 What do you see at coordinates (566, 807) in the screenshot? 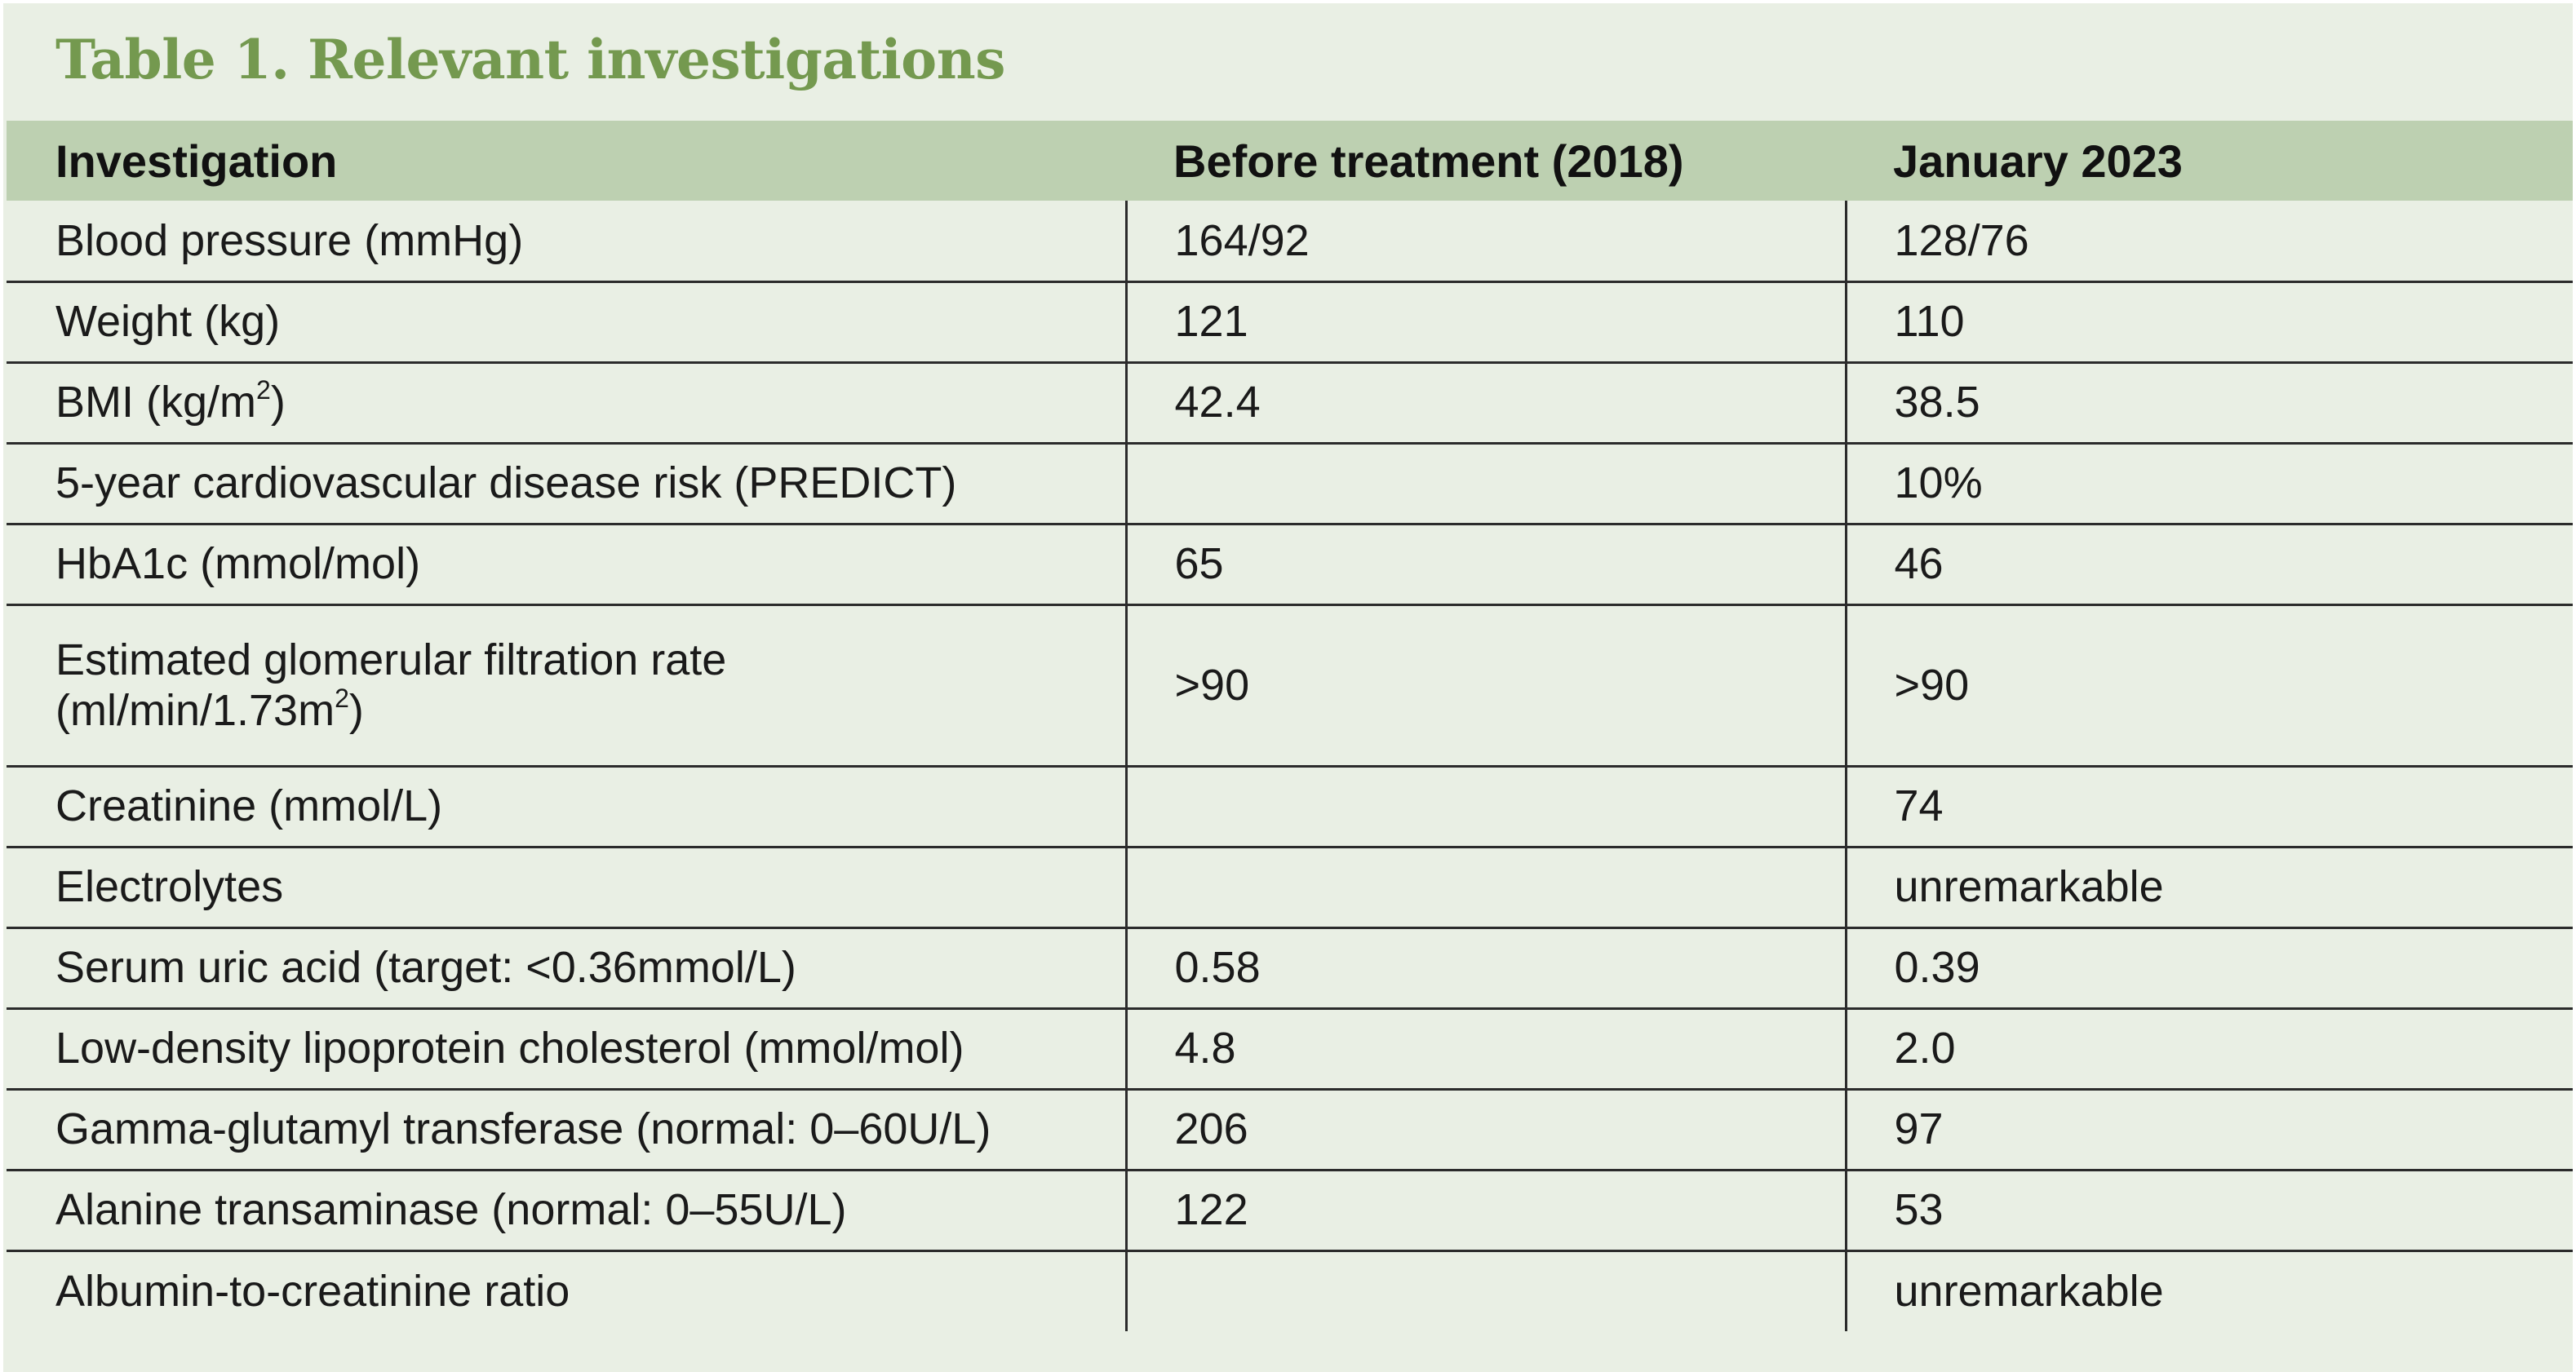
I see `investigation-cell: Creatinine (mmol/L)` at bounding box center [566, 807].